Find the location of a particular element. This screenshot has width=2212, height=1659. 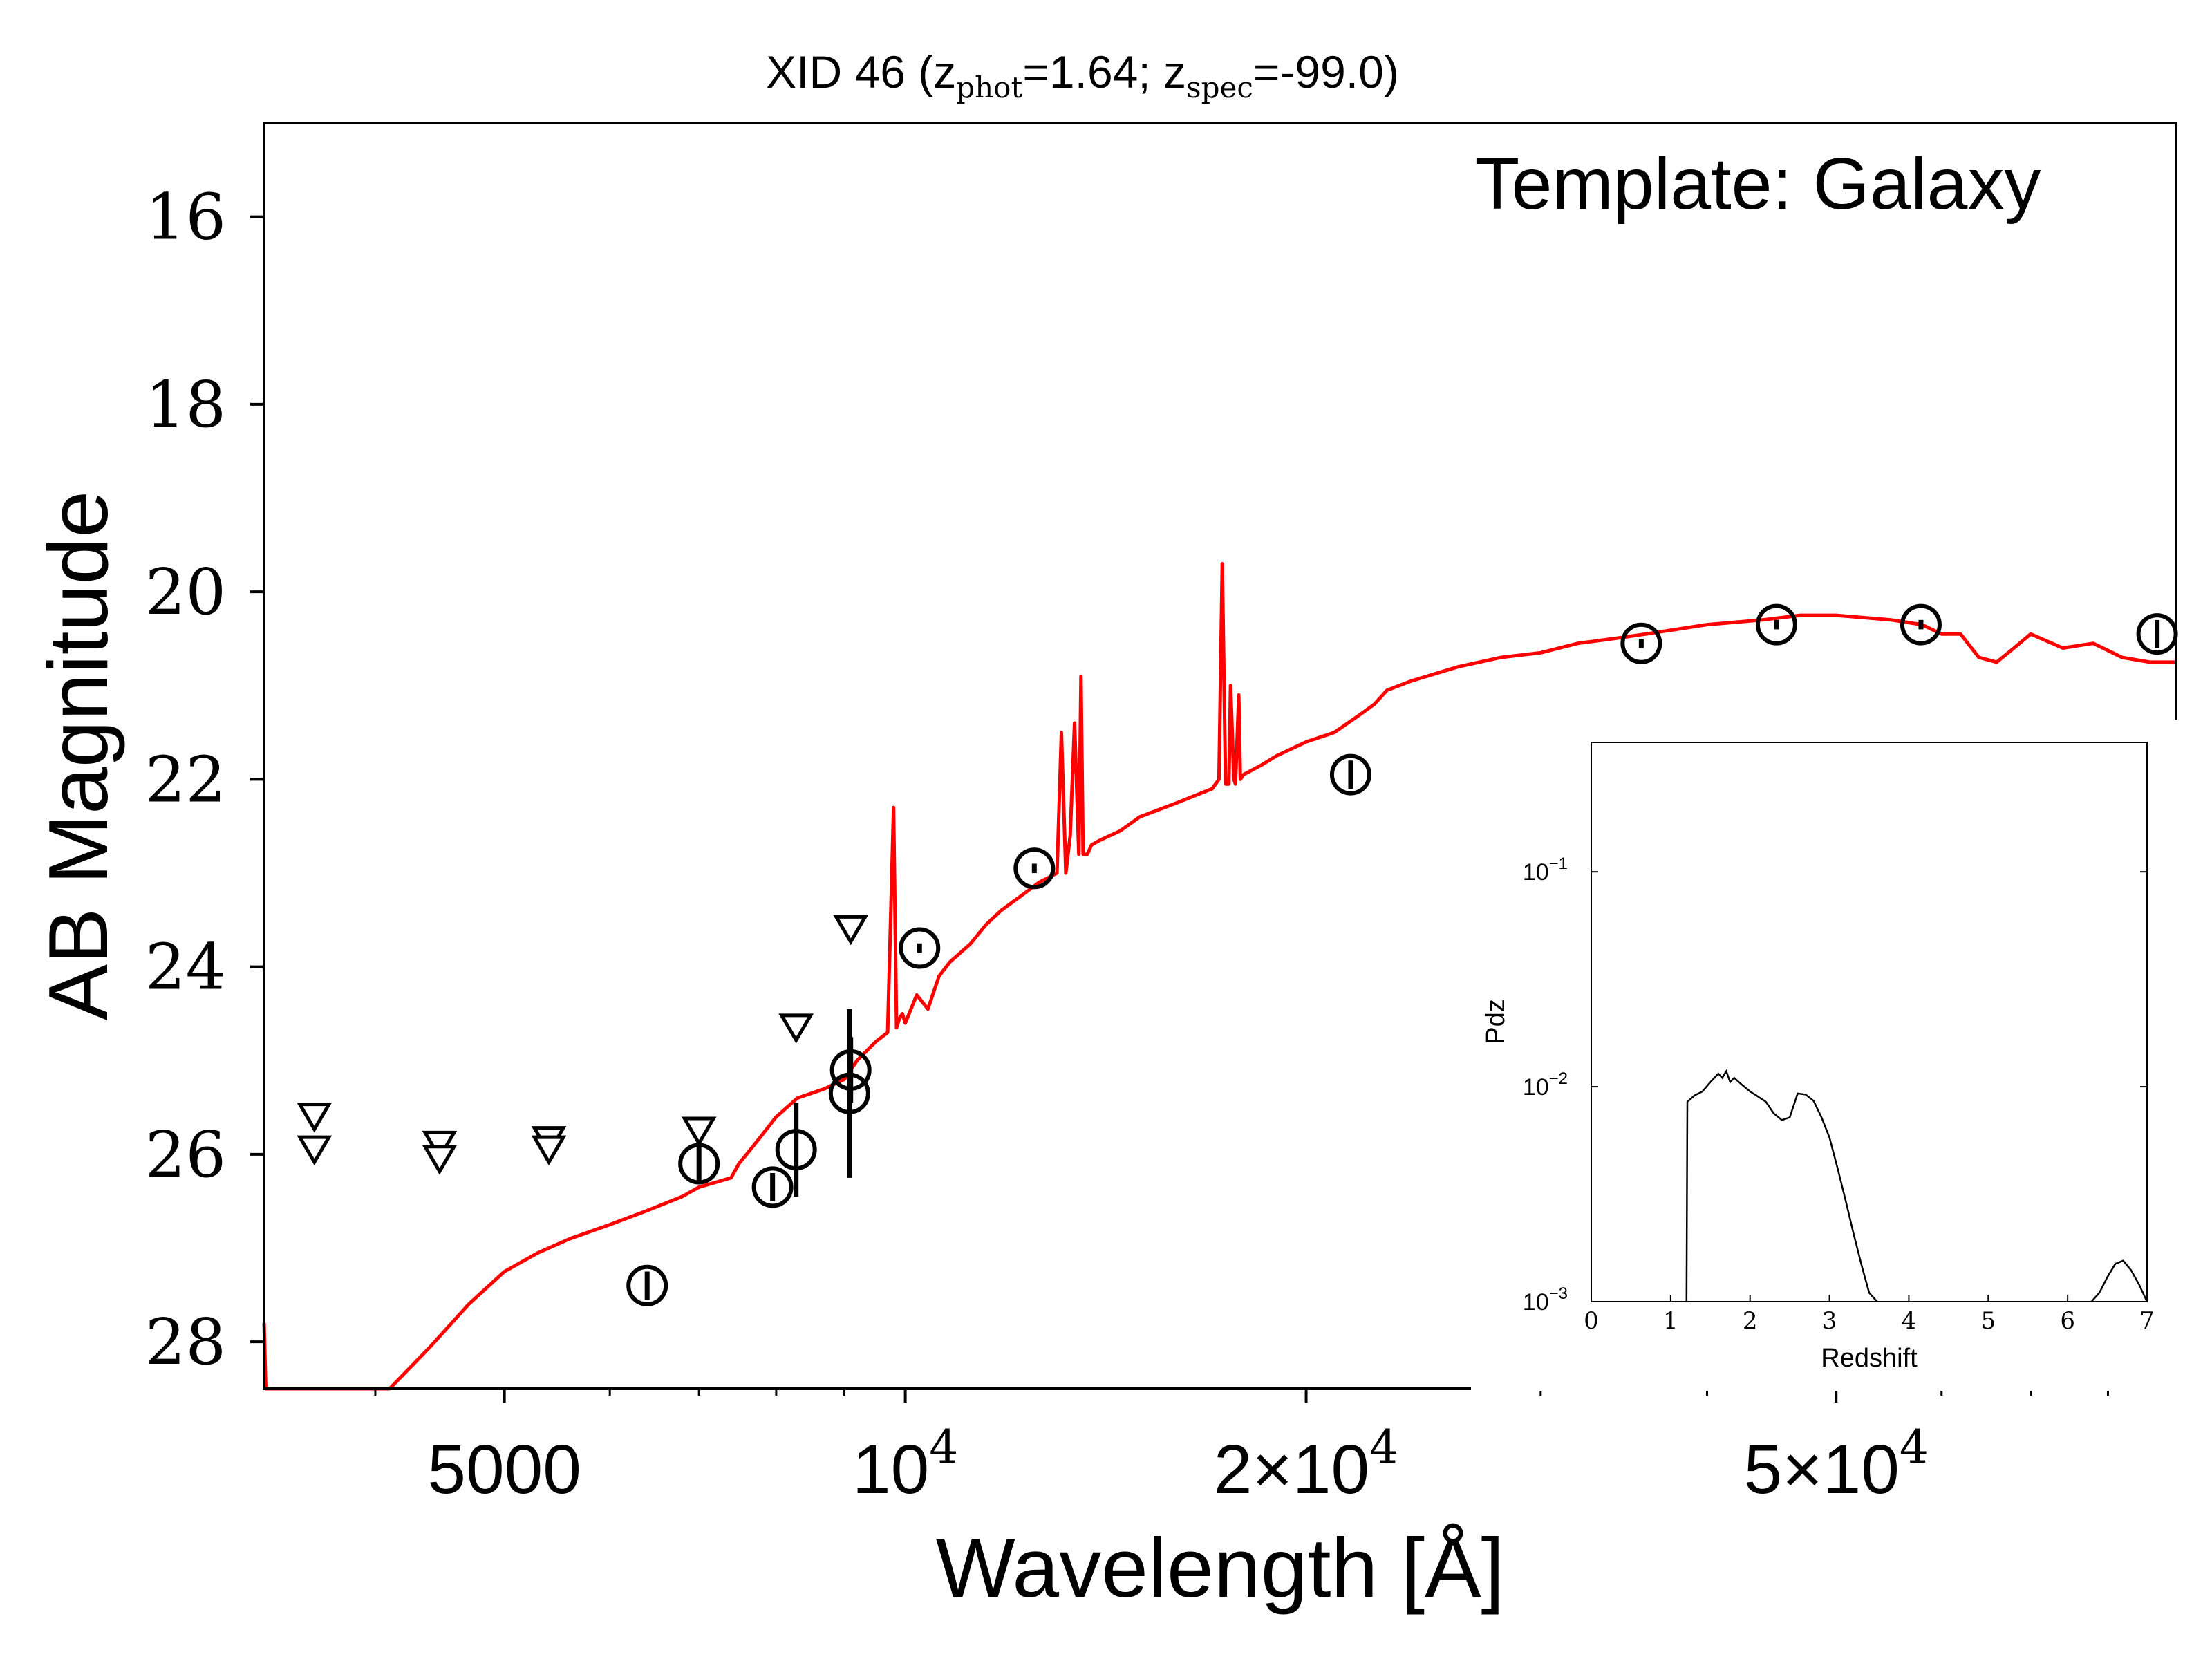

upper-limits-layer is located at coordinates (583, 1045).